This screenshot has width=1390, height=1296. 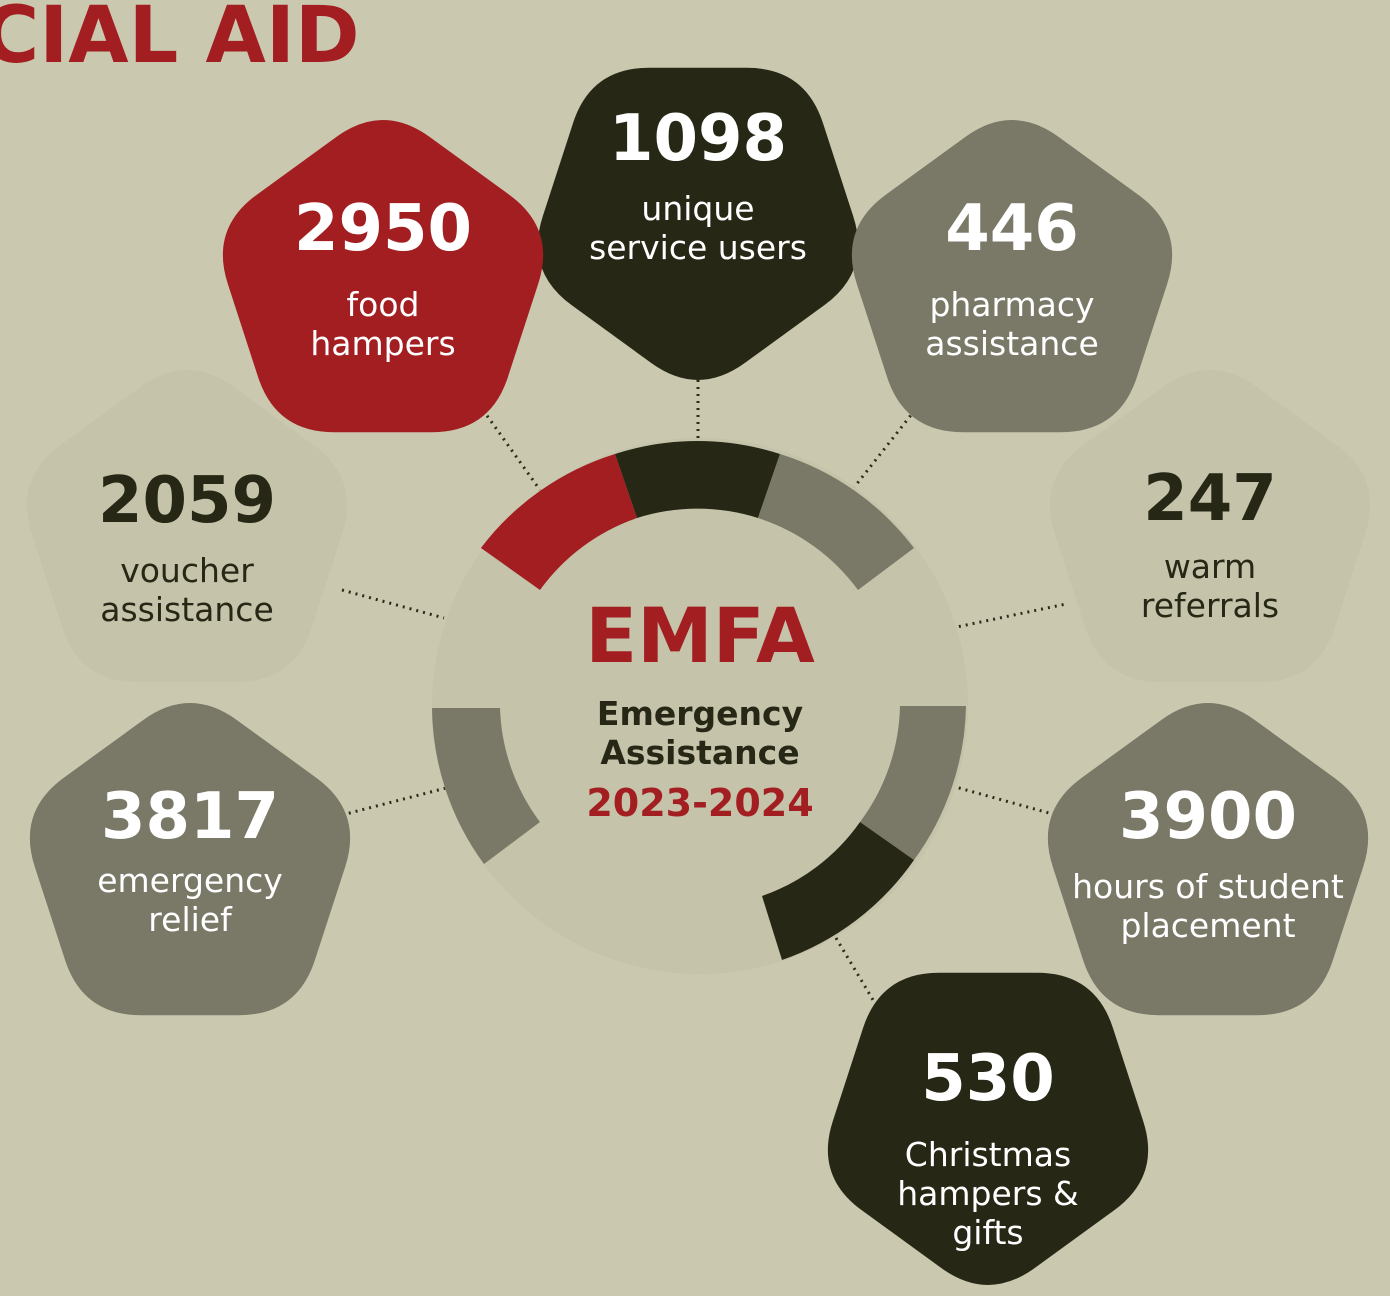 I want to click on center-line-1: Emergency, so click(x=700, y=713).